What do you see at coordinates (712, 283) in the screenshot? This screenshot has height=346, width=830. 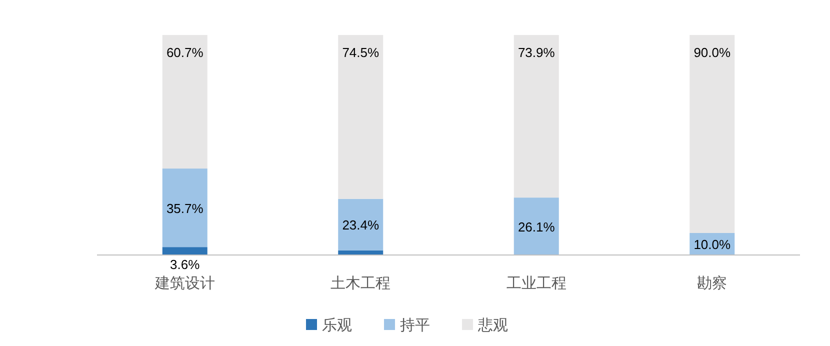 I see `x-tick-label: 勘察` at bounding box center [712, 283].